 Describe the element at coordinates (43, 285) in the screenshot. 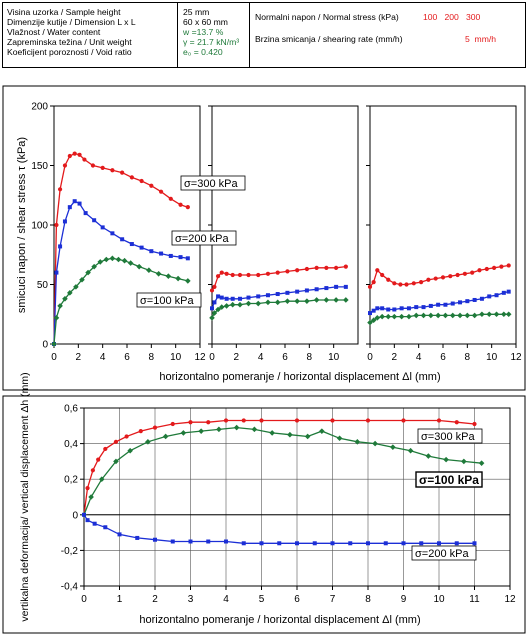

I see `y-tick-label: 50` at that location.